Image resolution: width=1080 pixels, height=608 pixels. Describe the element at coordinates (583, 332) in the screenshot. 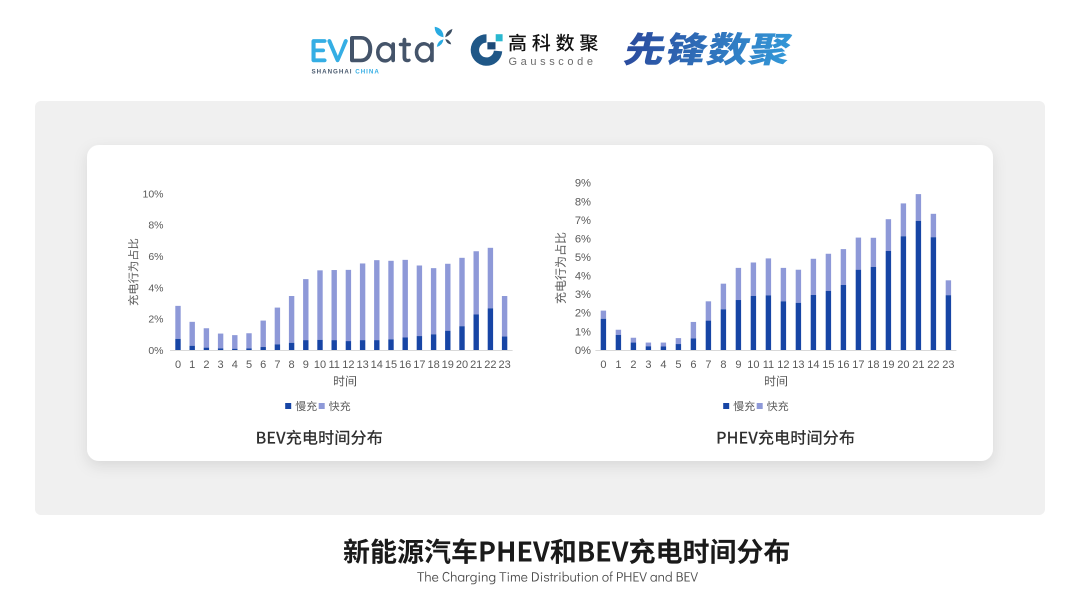

I see `svg-text: 1%` at that location.